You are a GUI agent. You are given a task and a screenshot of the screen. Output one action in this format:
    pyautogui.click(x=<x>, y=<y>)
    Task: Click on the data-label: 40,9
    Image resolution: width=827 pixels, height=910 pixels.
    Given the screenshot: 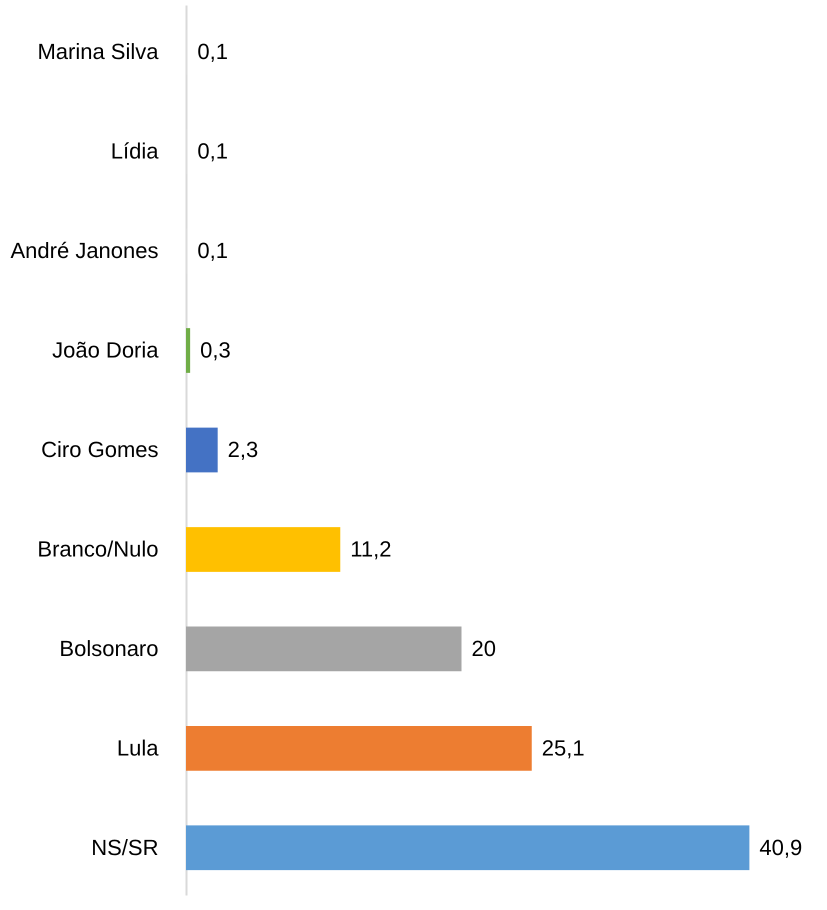 What is the action you would take?
    pyautogui.click(x=780, y=847)
    